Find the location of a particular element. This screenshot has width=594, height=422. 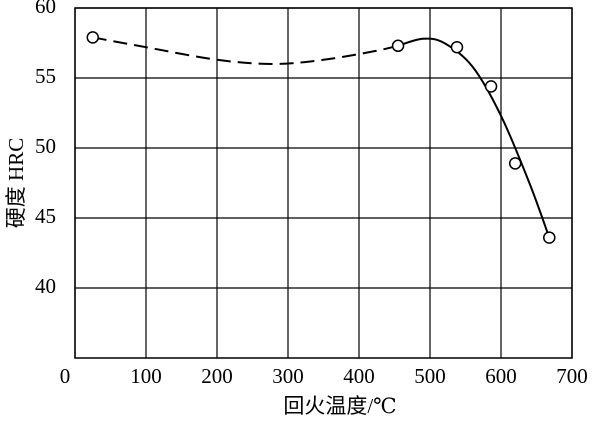

x-axis-label: 回火温度/℃ is located at coordinates (339, 406).